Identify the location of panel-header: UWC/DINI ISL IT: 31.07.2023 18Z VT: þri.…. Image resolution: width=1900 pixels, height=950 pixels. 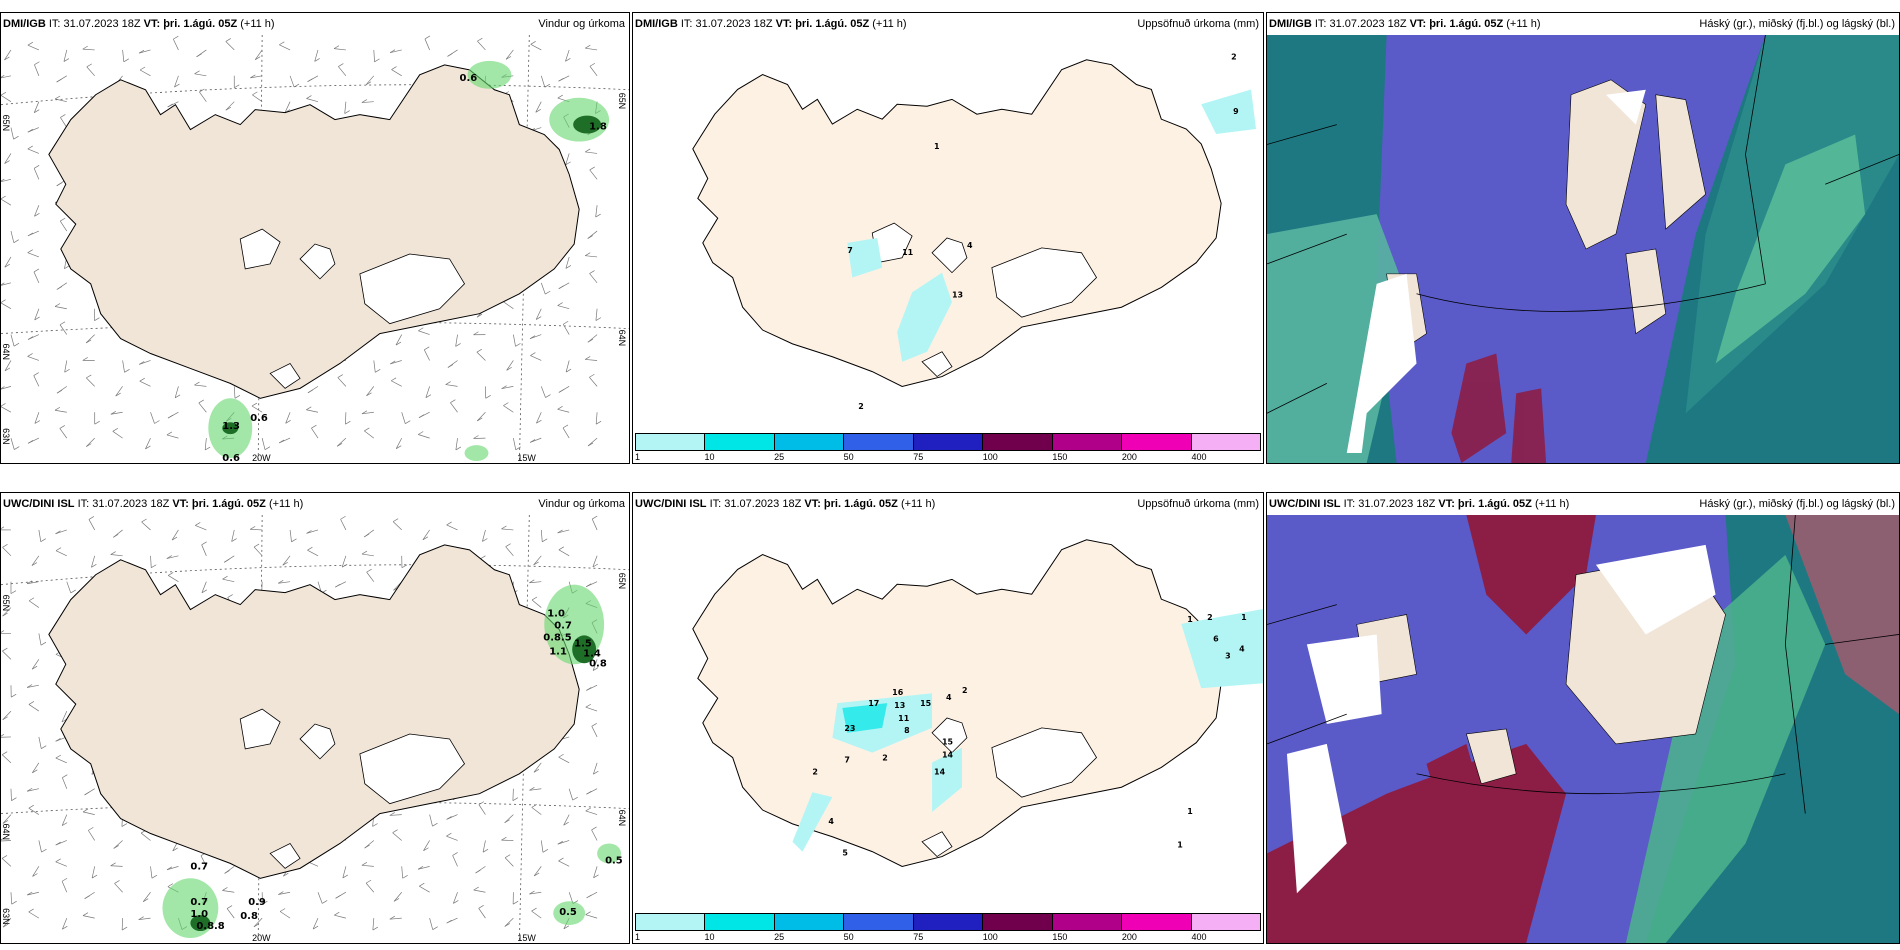
(1583, 504).